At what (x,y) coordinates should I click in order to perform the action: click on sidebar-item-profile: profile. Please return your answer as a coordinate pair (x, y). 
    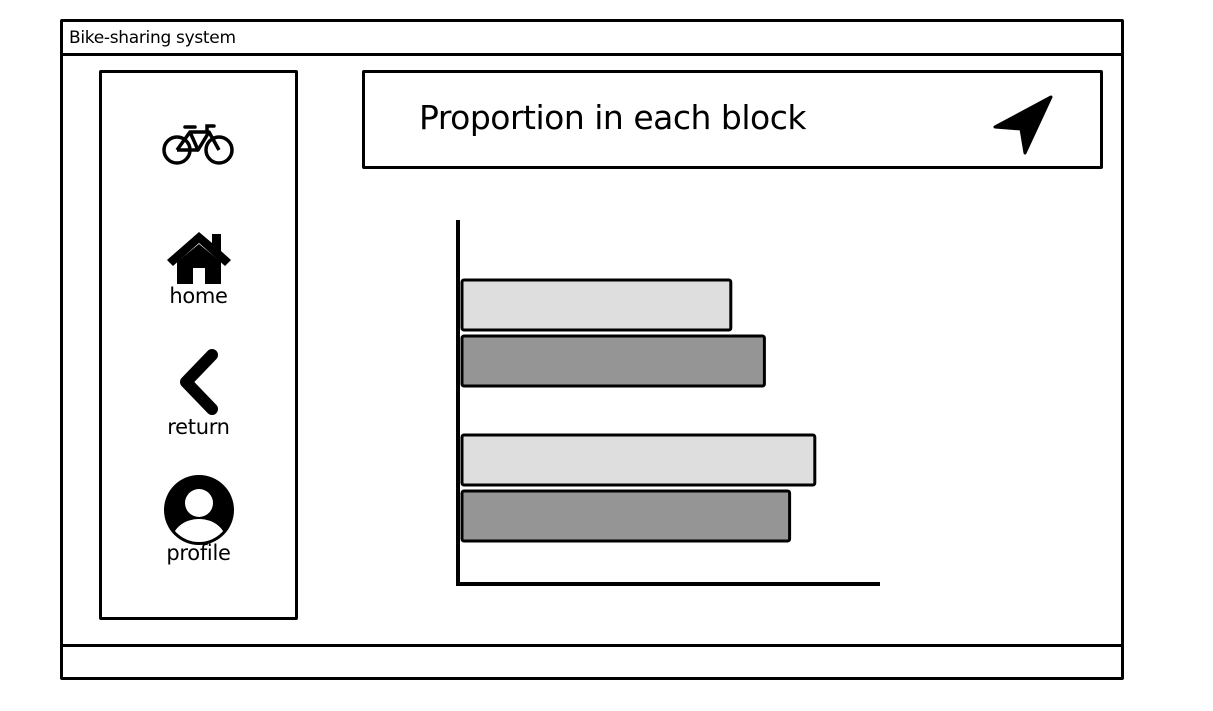
    Looking at the image, I should click on (198, 520).